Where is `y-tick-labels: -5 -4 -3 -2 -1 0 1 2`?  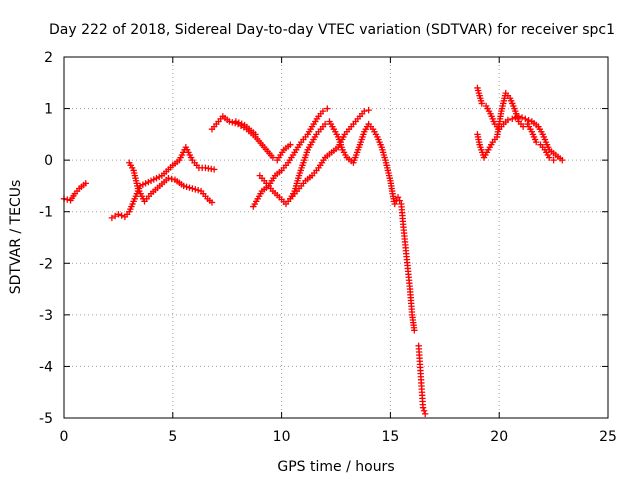 y-tick-labels: -5 -4 -3 -2 -1 0 1 2 is located at coordinates (46, 238).